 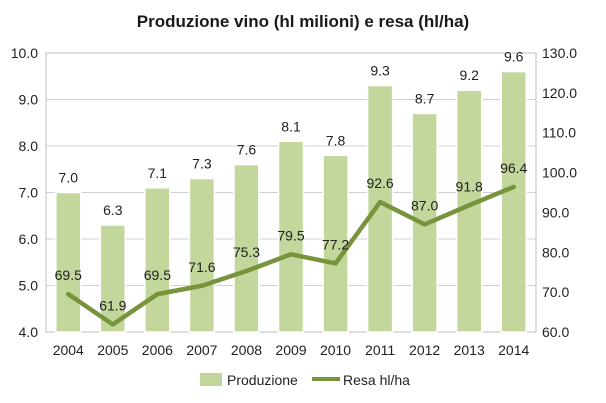 What do you see at coordinates (379, 183) in the screenshot?
I see `data-label-resa: 92.6` at bounding box center [379, 183].